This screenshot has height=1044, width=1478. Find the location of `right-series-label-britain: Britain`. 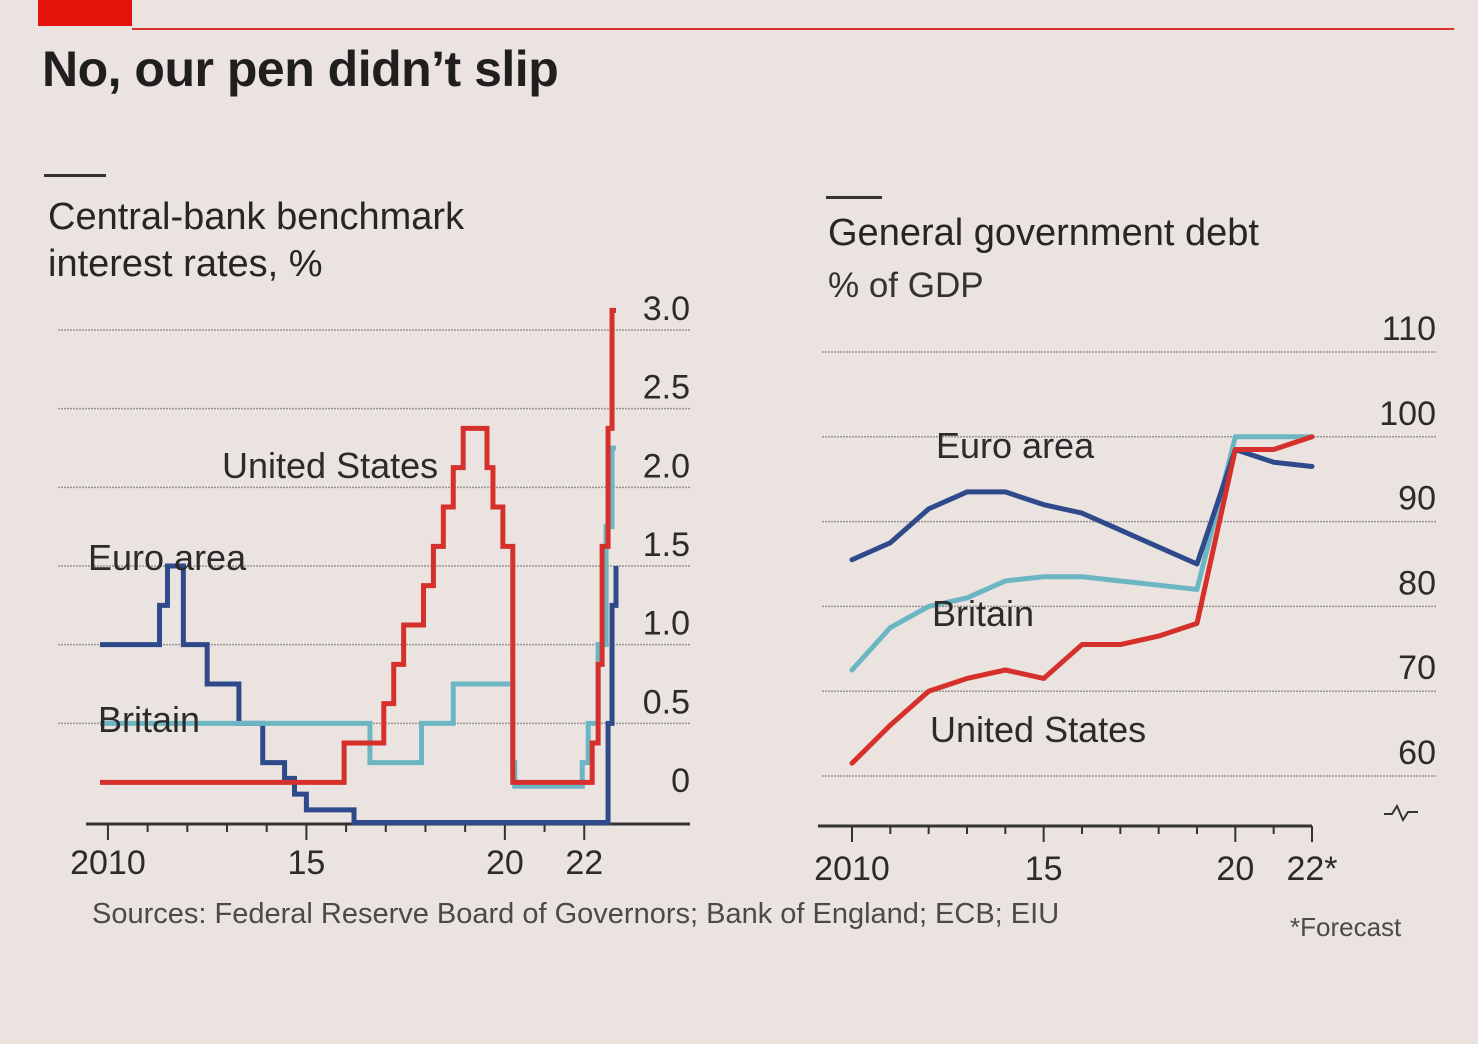

right-series-label-britain: Britain is located at coordinates (983, 613).